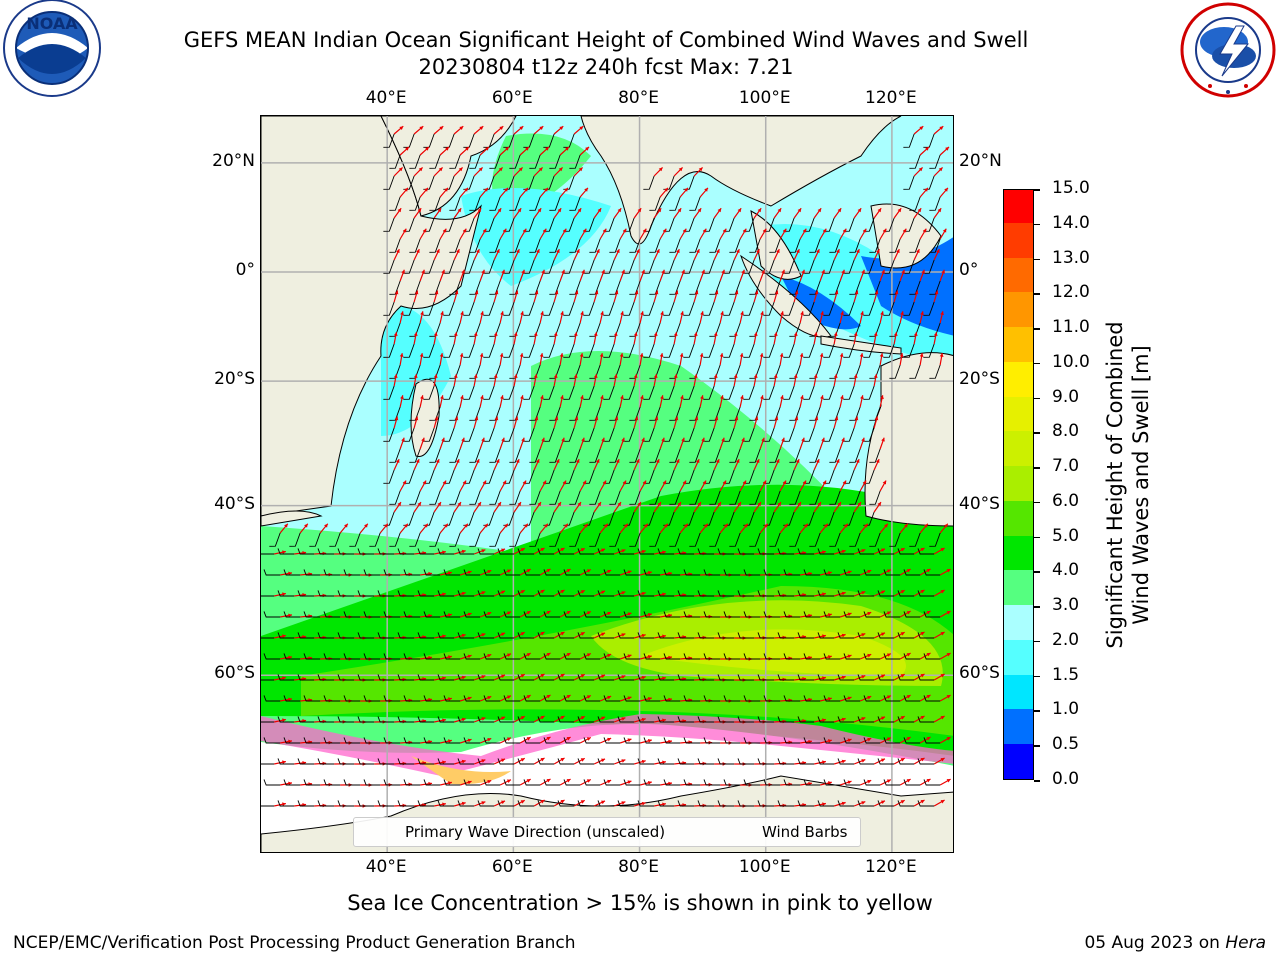  What do you see at coordinates (234, 503) in the screenshot?
I see `lat-tick-label: 40°S` at bounding box center [234, 503].